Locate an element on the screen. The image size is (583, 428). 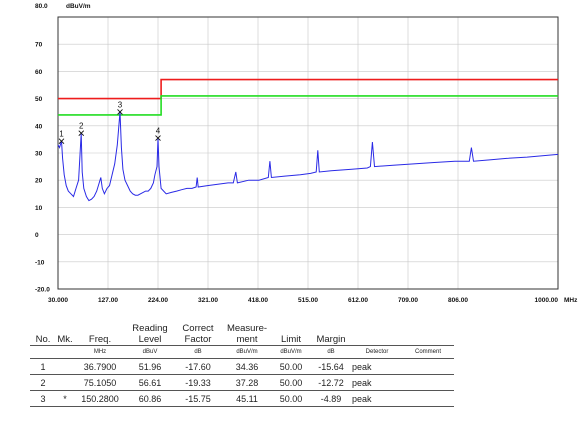
x-tick-label: 321.00 is located at coordinates (208, 300).